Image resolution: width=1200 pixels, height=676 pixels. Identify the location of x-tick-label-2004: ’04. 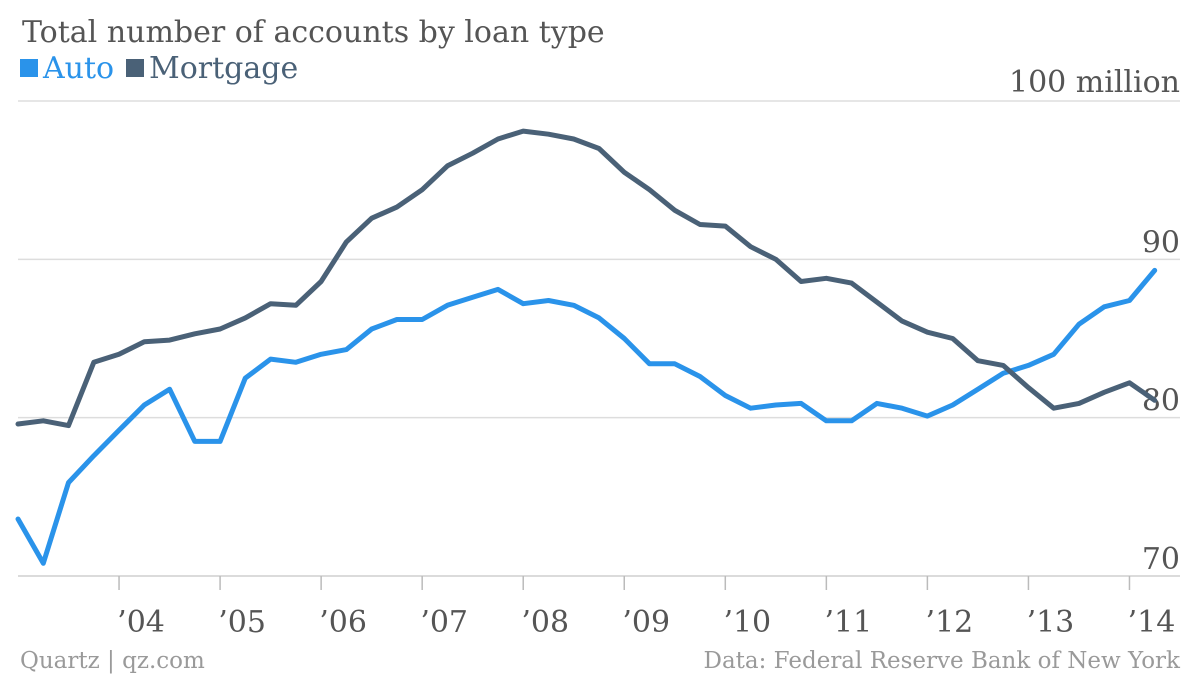
(141, 622).